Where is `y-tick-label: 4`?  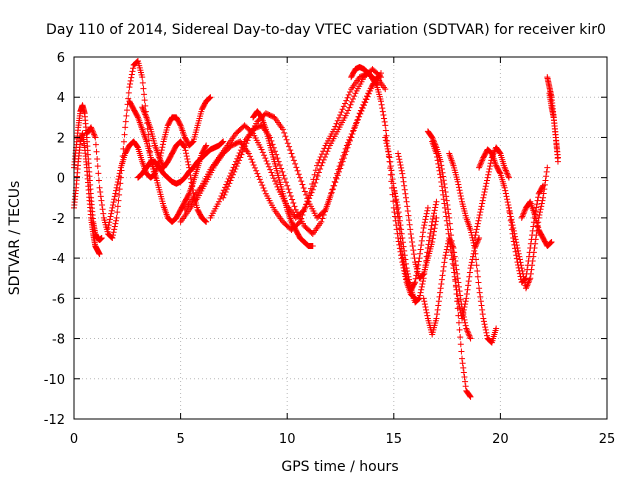 y-tick-label: 4 is located at coordinates (61, 98).